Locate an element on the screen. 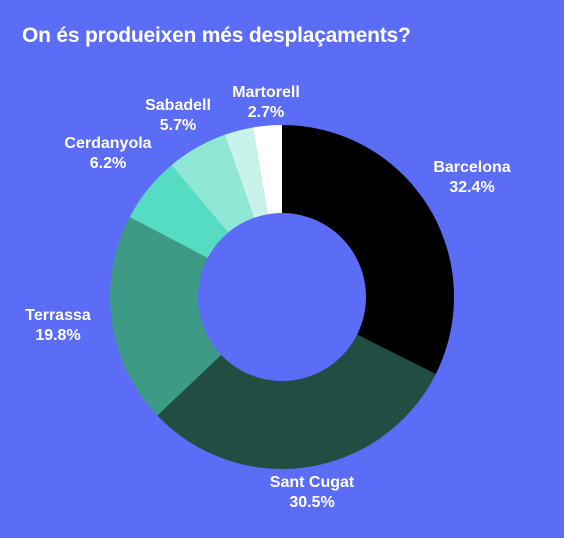  slice-terrassa is located at coordinates (166, 316).